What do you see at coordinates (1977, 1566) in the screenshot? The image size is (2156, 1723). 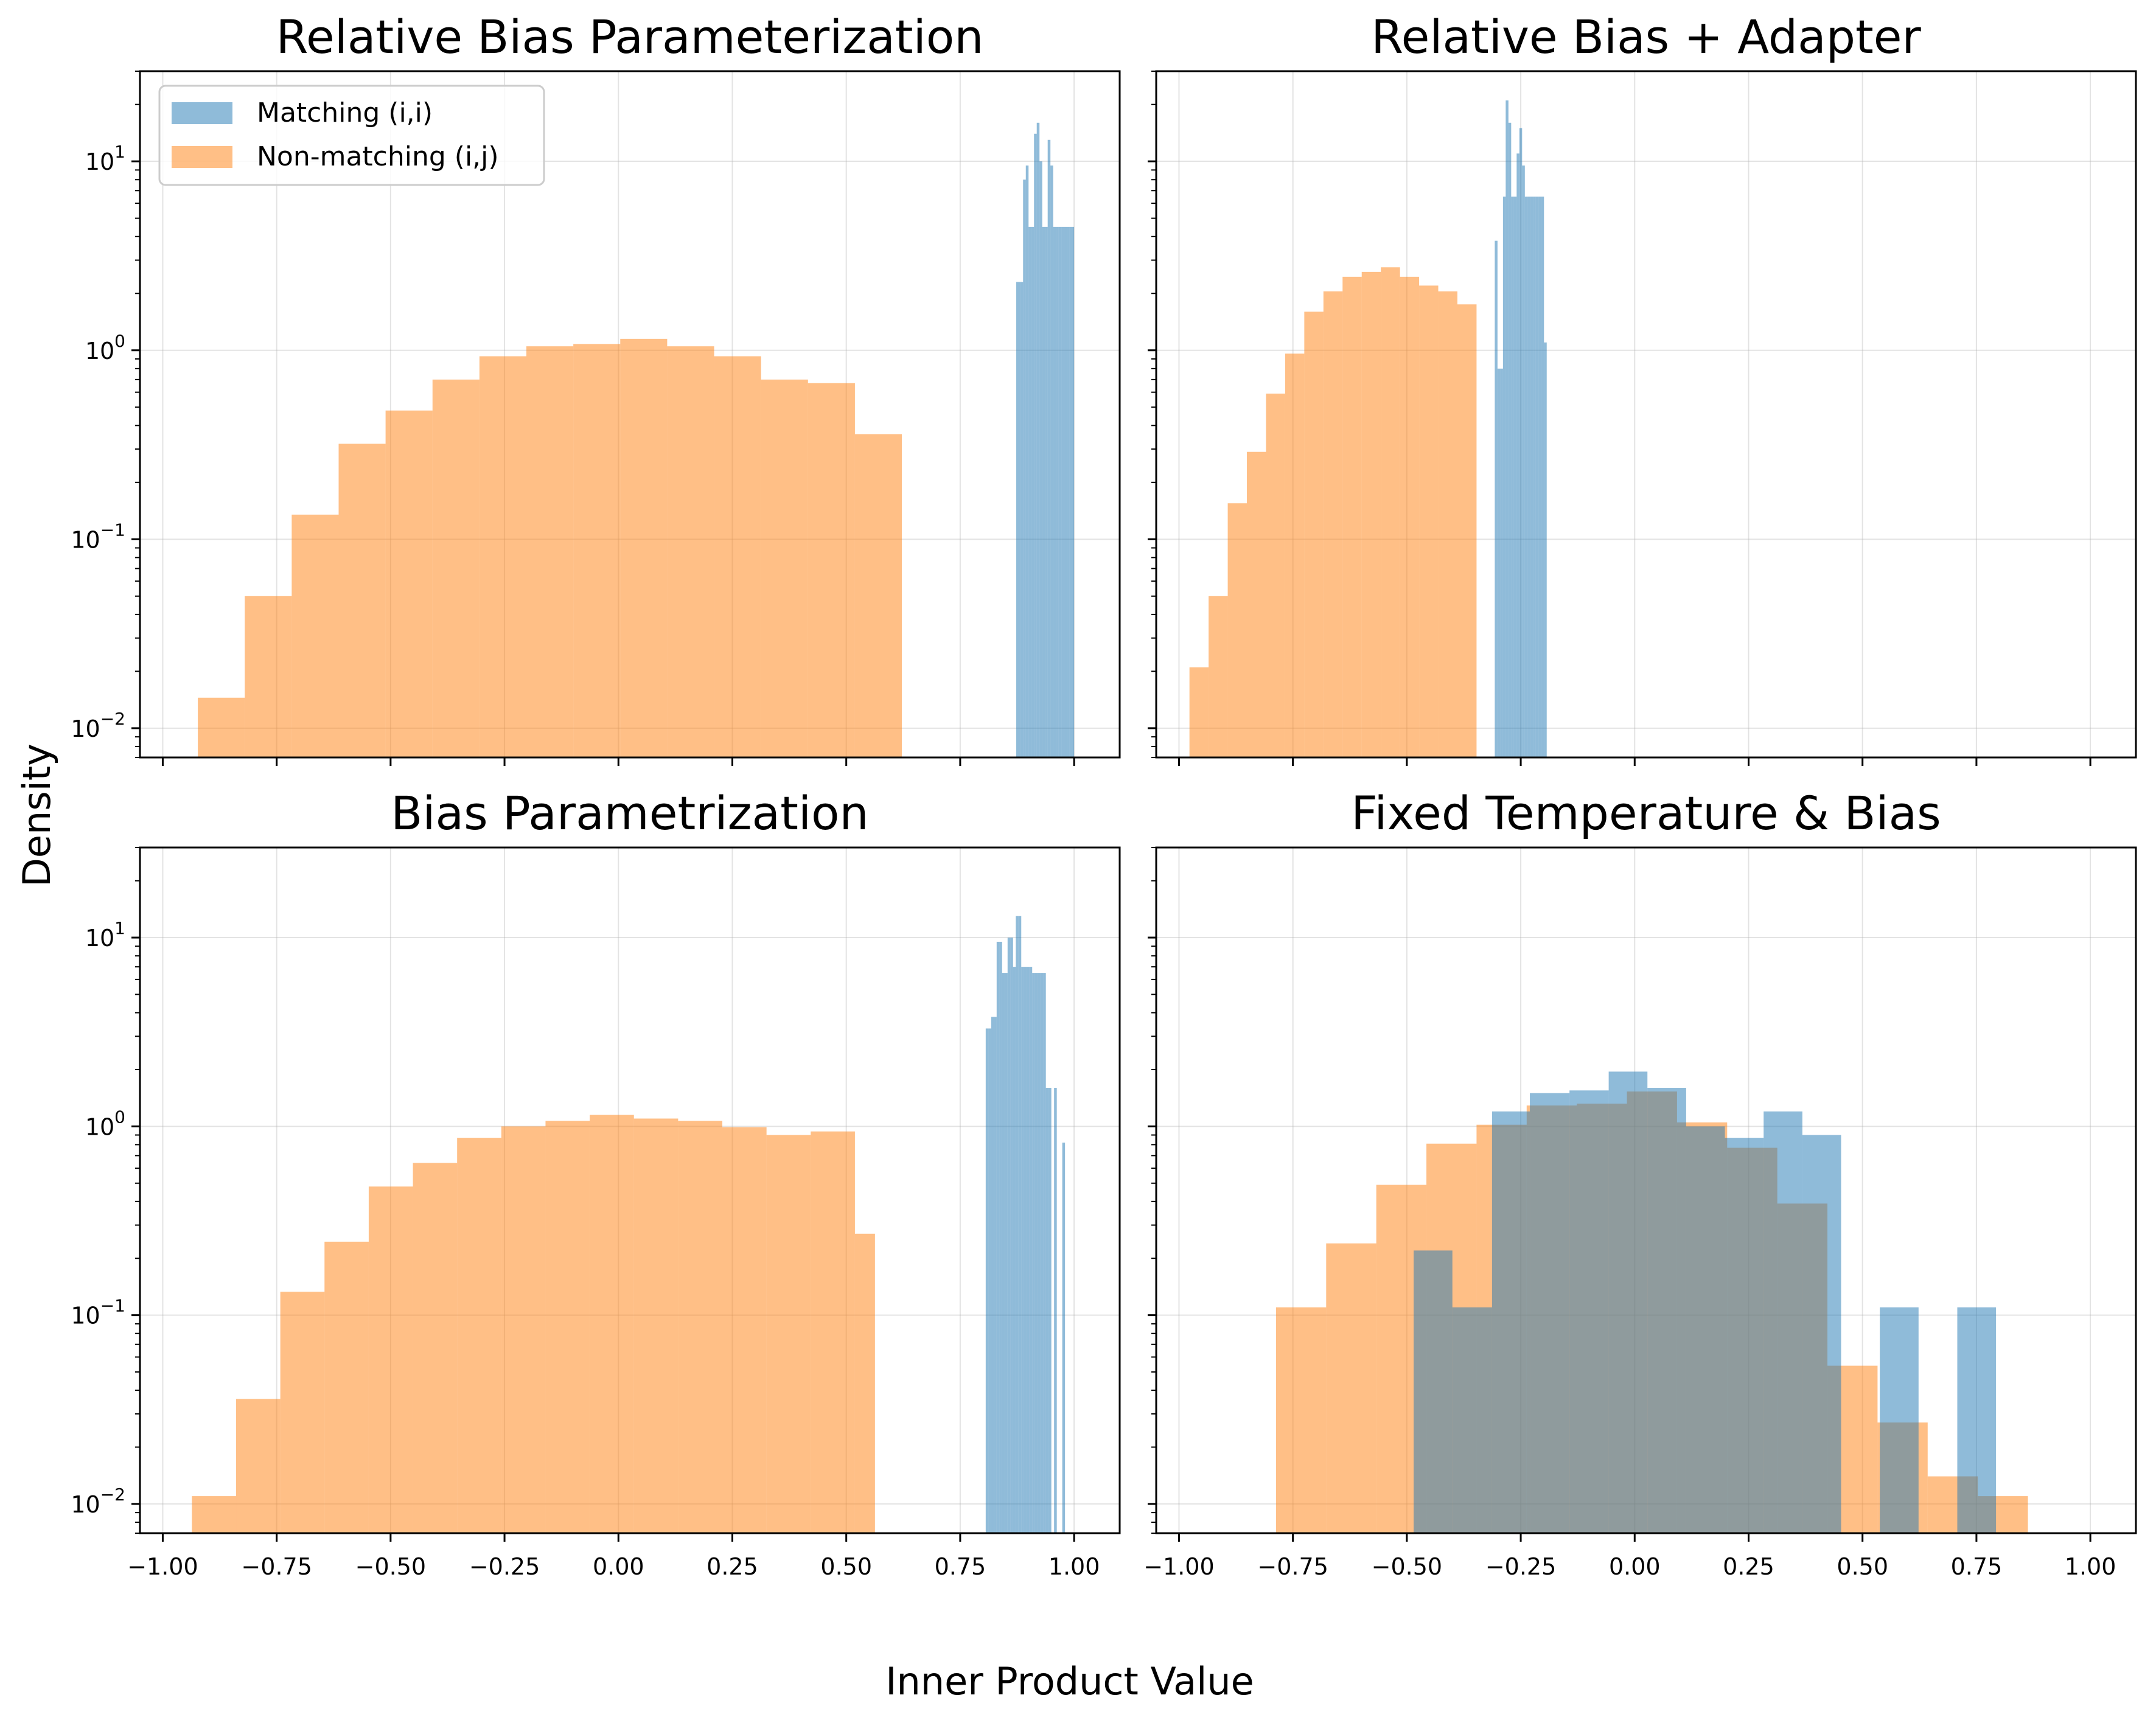 I see `x-tick-label: 0.75` at bounding box center [1977, 1566].